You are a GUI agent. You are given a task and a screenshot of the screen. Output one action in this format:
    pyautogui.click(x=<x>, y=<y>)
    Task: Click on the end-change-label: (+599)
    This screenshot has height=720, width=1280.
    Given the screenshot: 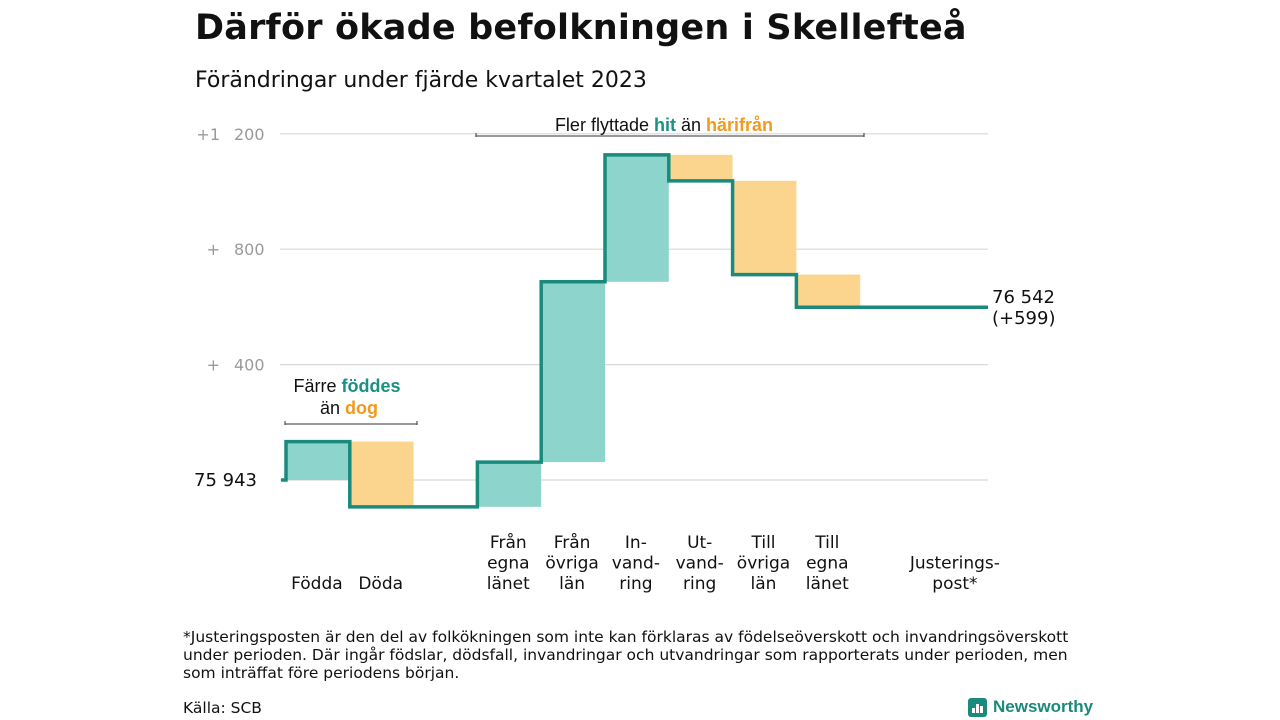 What is the action you would take?
    pyautogui.click(x=1023, y=318)
    